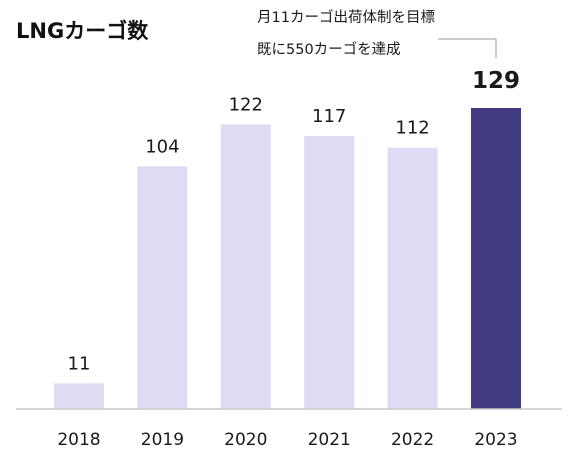 This screenshot has height=464, width=576. What do you see at coordinates (329, 440) in the screenshot?
I see `x-tick-2021: 2021` at bounding box center [329, 440].